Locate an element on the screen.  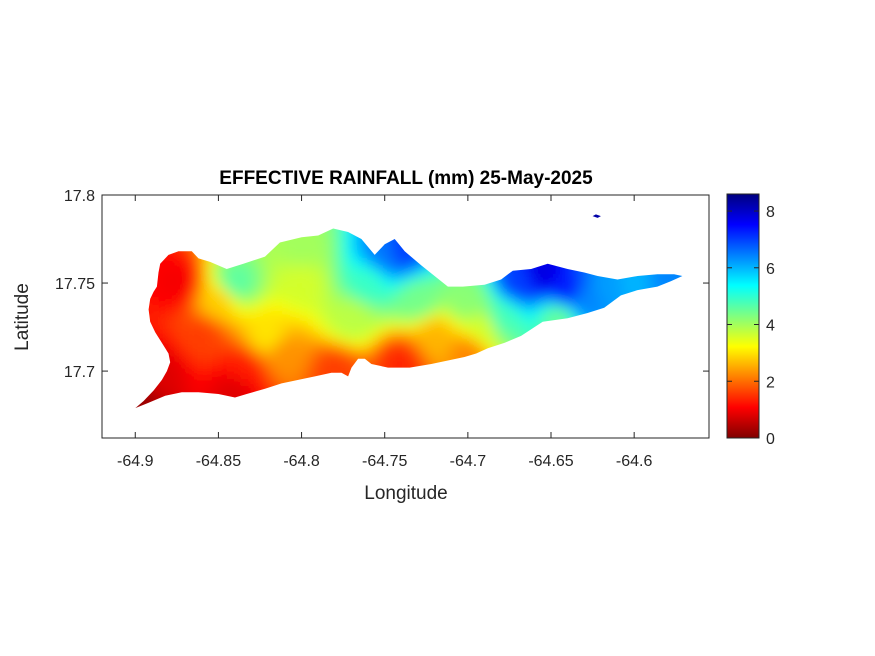
x-axis-label: Longitude is located at coordinates (405, 493).